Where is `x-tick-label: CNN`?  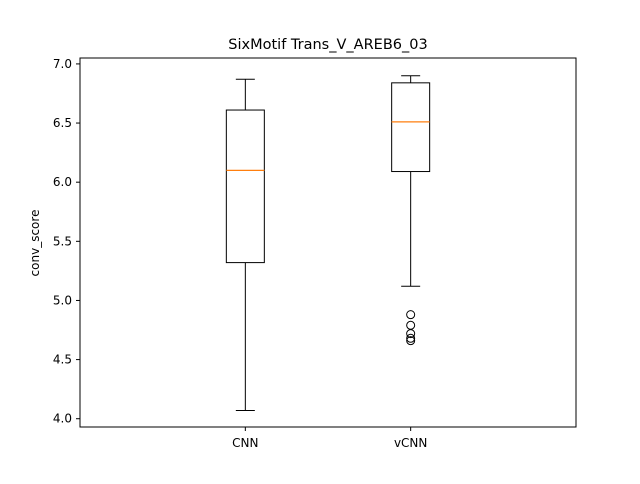
x-tick-label: CNN is located at coordinates (245, 443).